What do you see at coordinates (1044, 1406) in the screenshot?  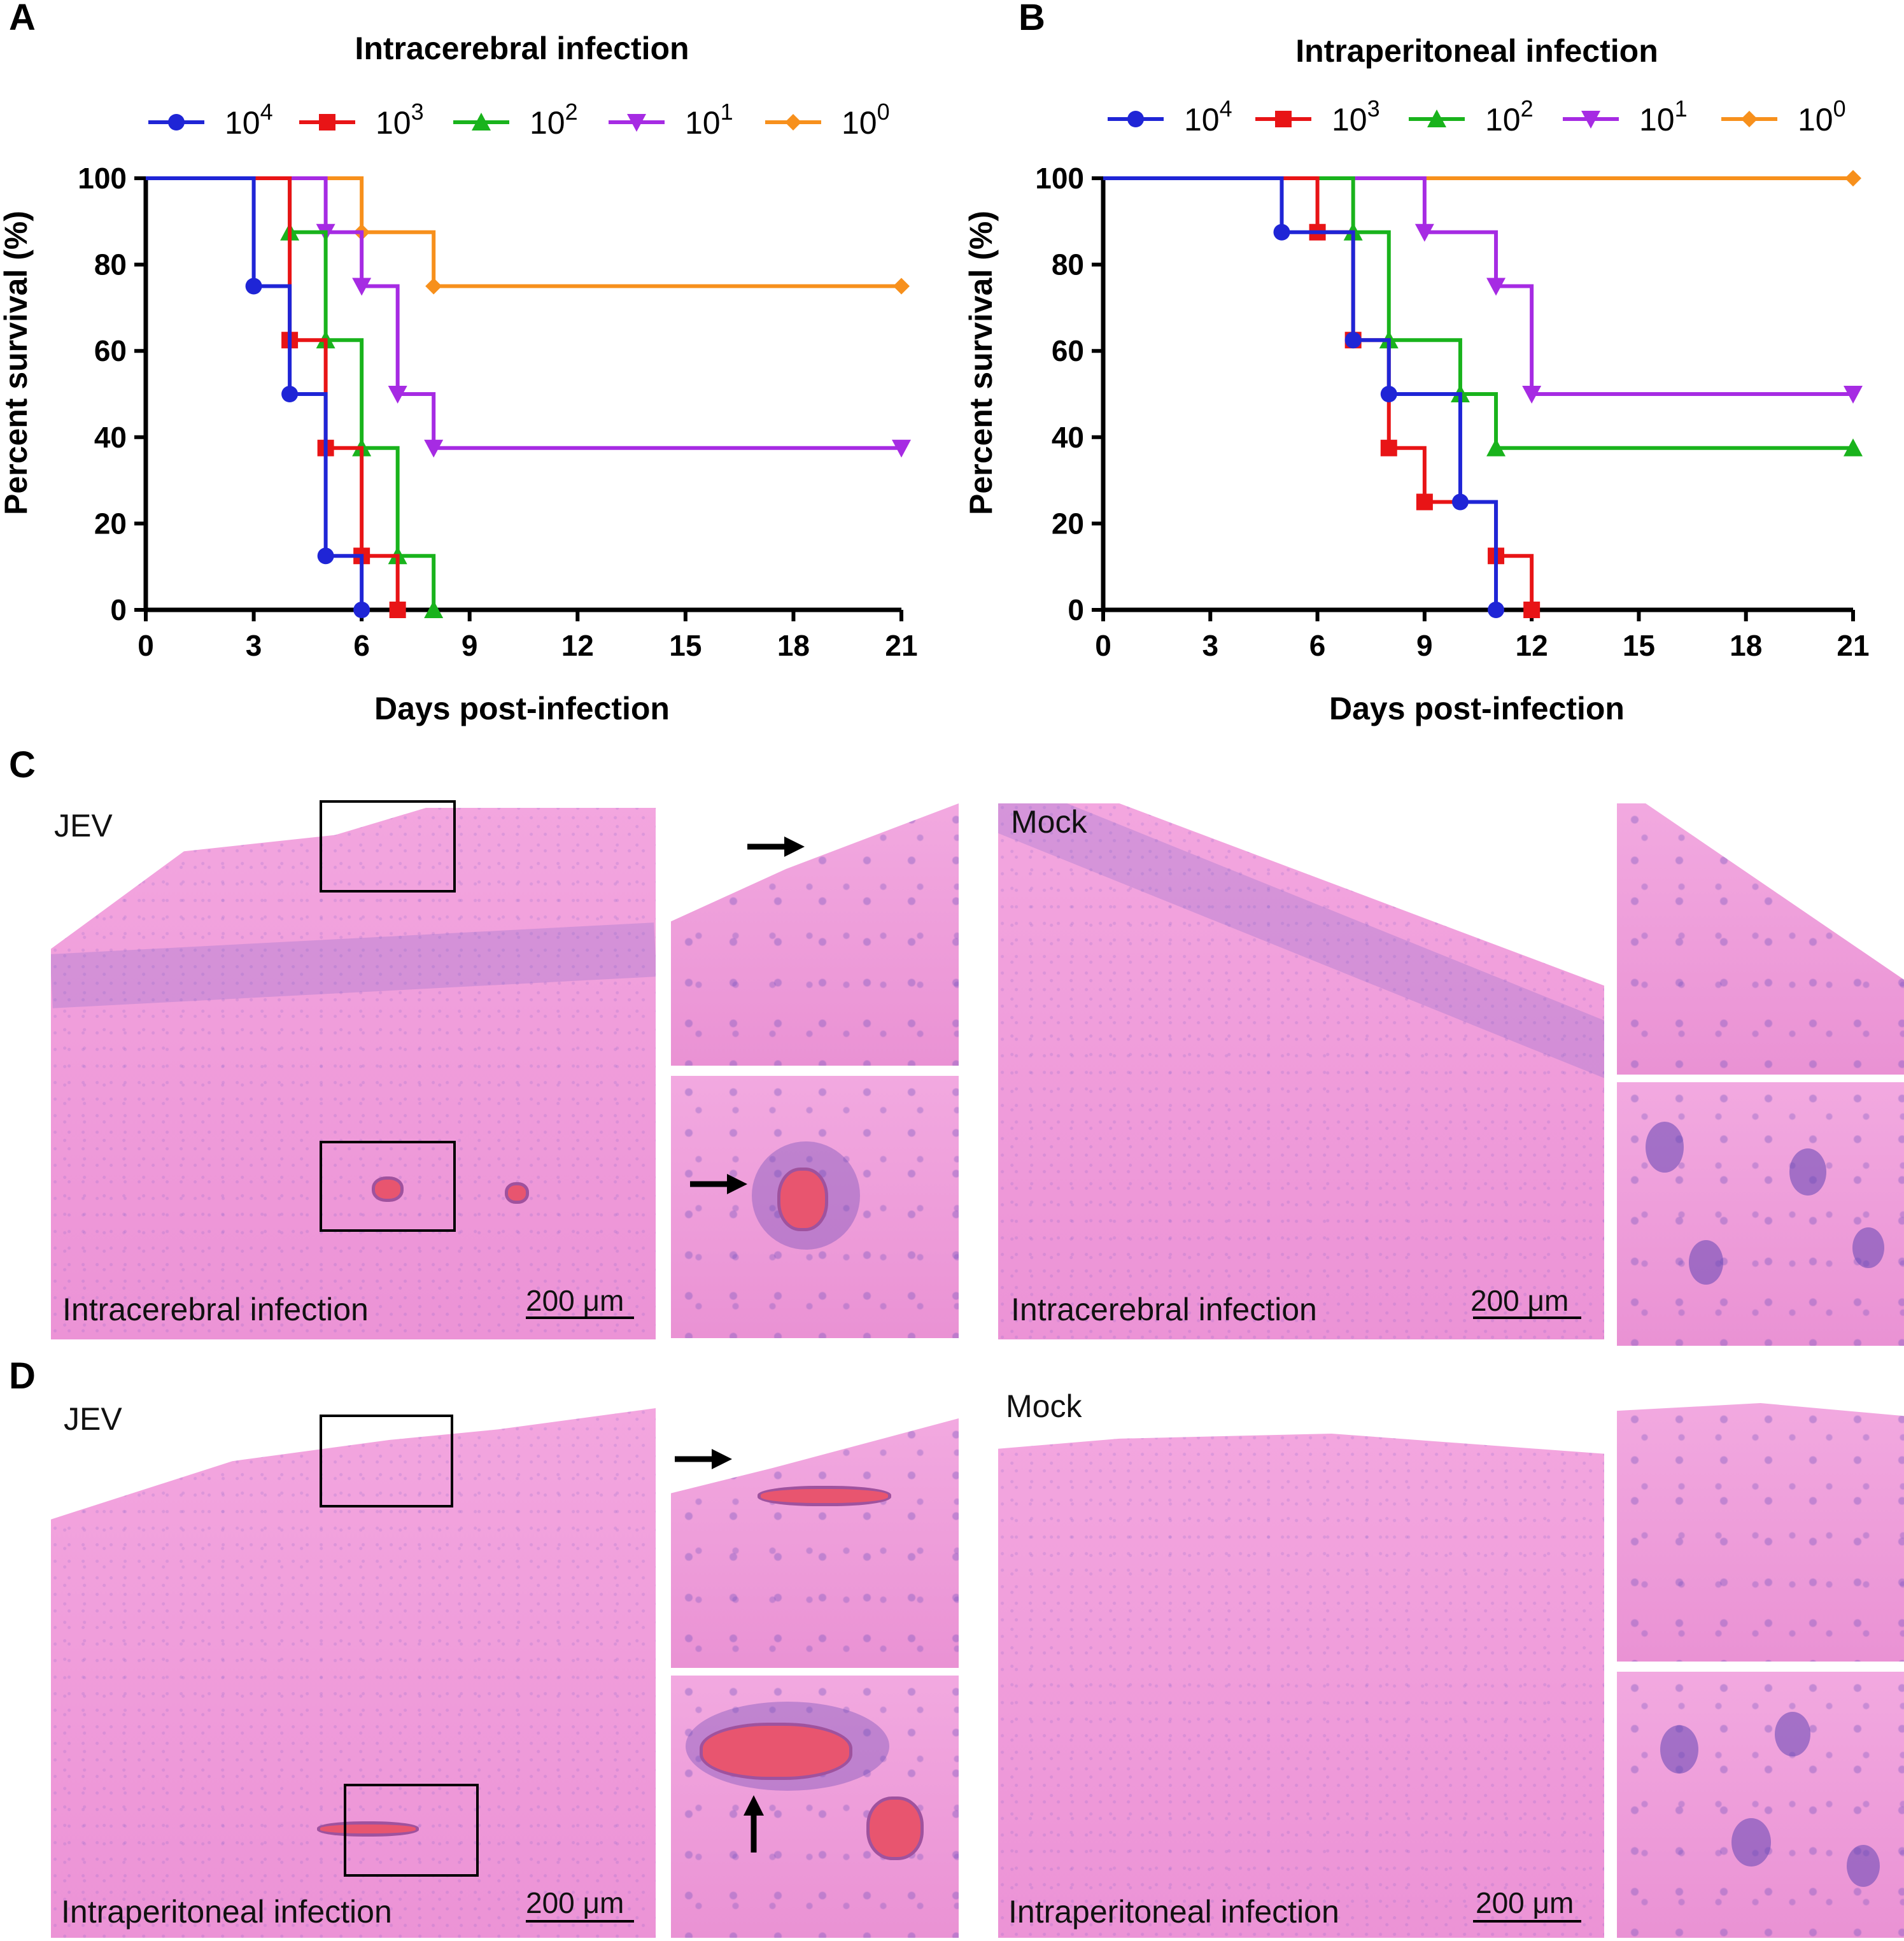 I see `label-mock: Mock` at bounding box center [1044, 1406].